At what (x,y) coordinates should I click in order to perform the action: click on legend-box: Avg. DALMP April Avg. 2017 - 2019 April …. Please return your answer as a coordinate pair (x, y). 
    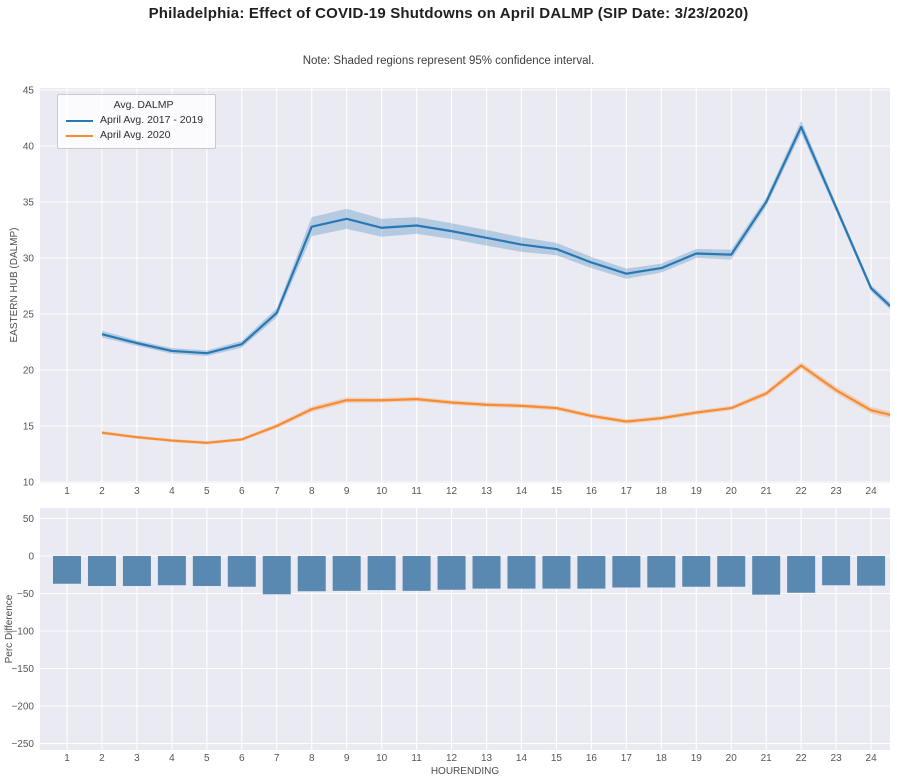
    Looking at the image, I should click on (137, 121).